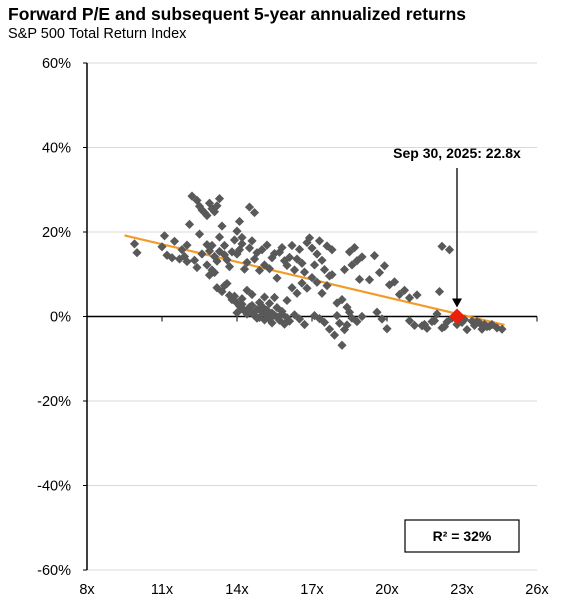  I want to click on x-tick-label: 8x, so click(87, 590).